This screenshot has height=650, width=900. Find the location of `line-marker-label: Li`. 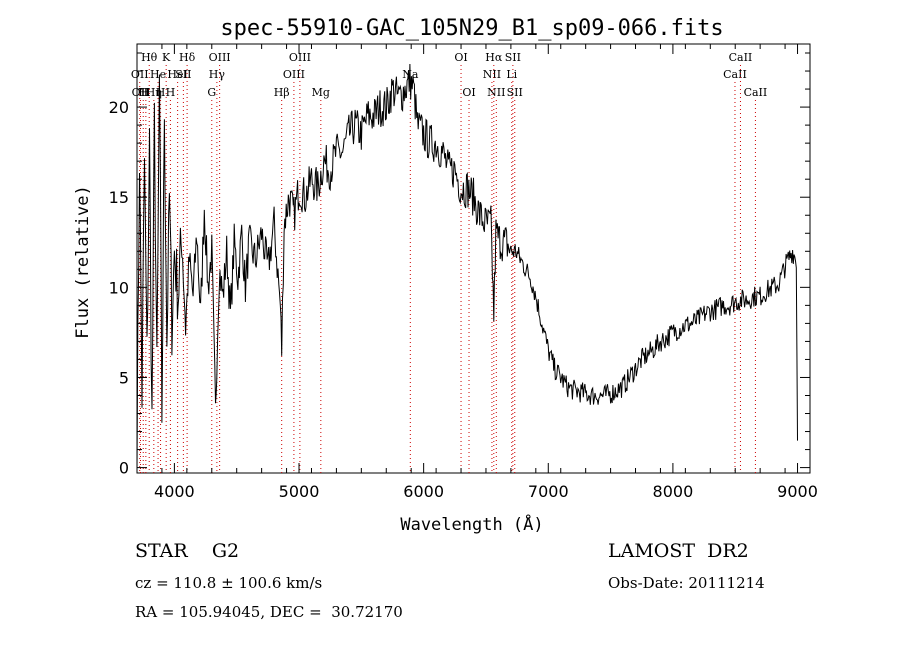

line-marker-label: Li is located at coordinates (511, 74).